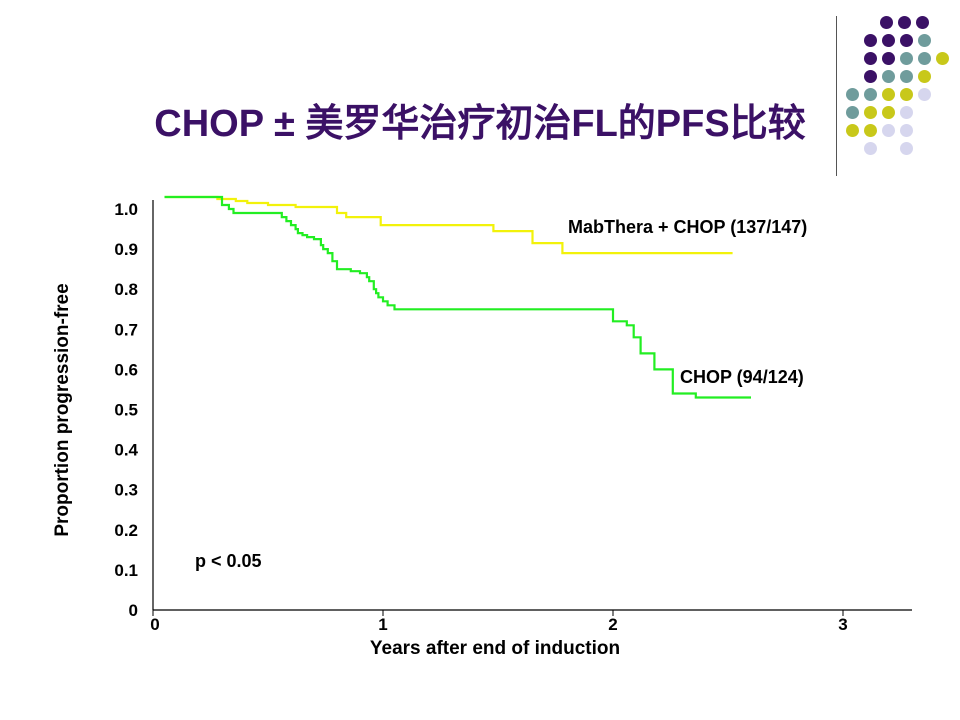  I want to click on y-tick-label: 0, so click(133, 610).